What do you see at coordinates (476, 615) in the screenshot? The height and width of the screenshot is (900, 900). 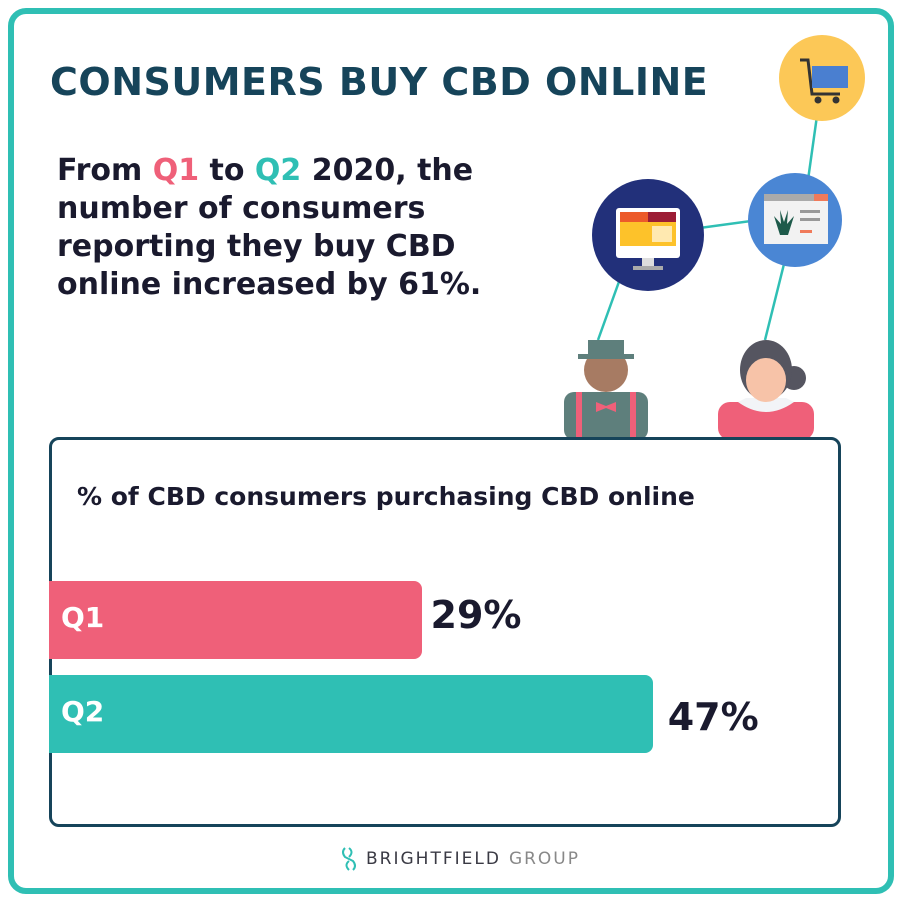 I see `bar-value-label: 29%` at bounding box center [476, 615].